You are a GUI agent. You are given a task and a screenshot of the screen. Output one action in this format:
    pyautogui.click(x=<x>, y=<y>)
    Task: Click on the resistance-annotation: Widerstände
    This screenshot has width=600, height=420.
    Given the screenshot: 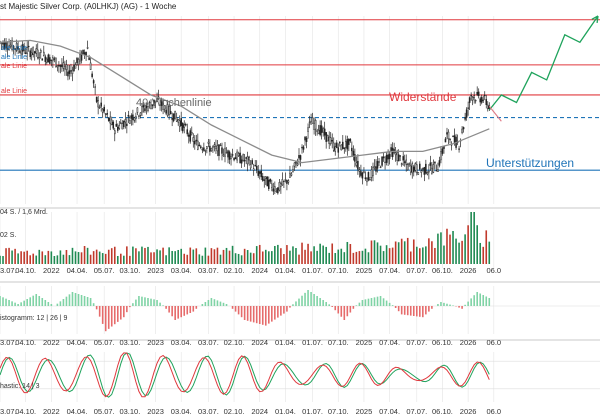 What is the action you would take?
    pyautogui.click(x=423, y=97)
    